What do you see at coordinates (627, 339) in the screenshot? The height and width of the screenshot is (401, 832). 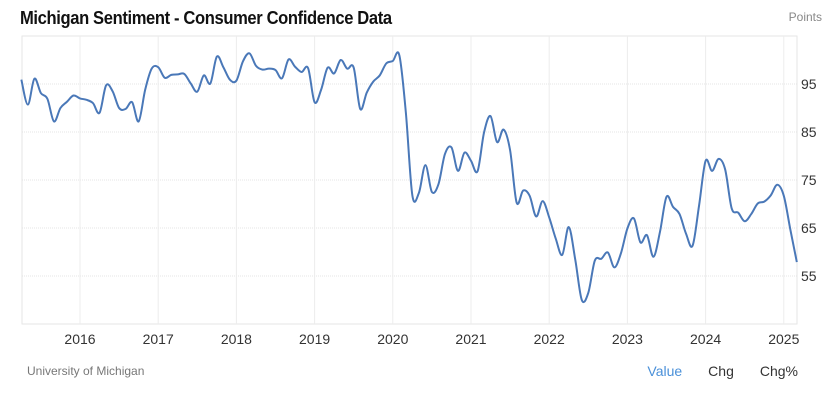 I see `x-tick-label: 2023` at bounding box center [627, 339].